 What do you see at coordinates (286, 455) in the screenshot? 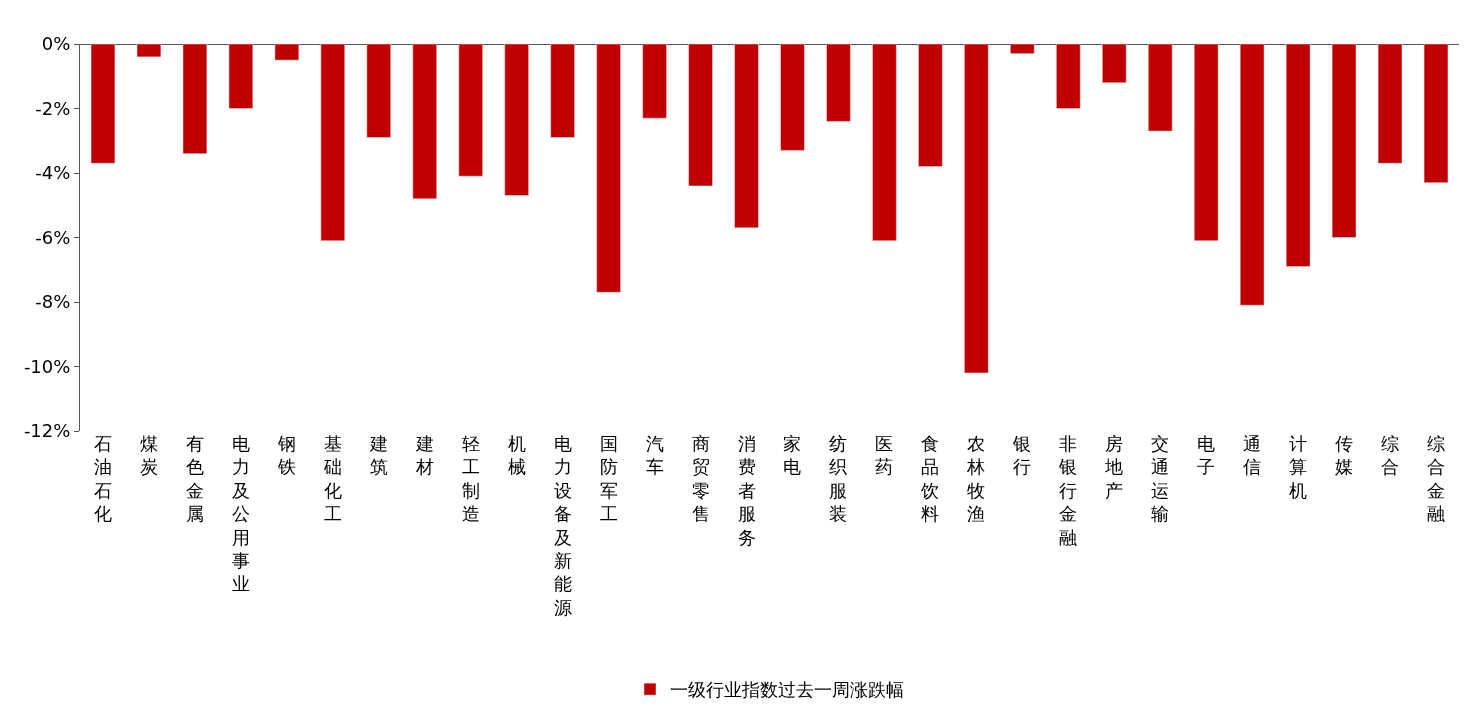
I see `x-tick-label: 钢铁` at bounding box center [286, 455].